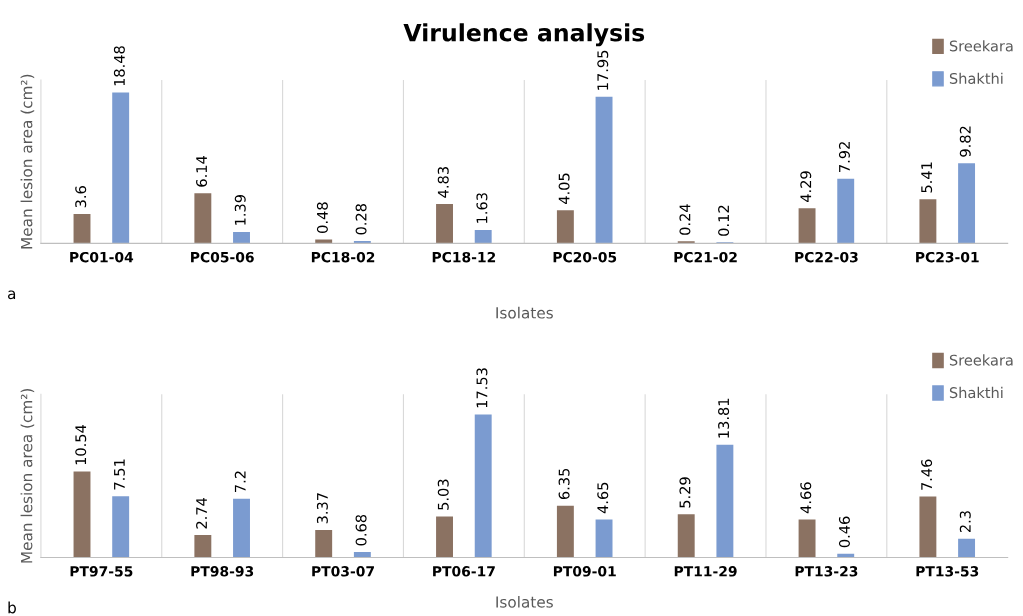 The width and height of the screenshot is (1023, 616). Describe the element at coordinates (844, 532) in the screenshot. I see `data-label: 0.46` at that location.